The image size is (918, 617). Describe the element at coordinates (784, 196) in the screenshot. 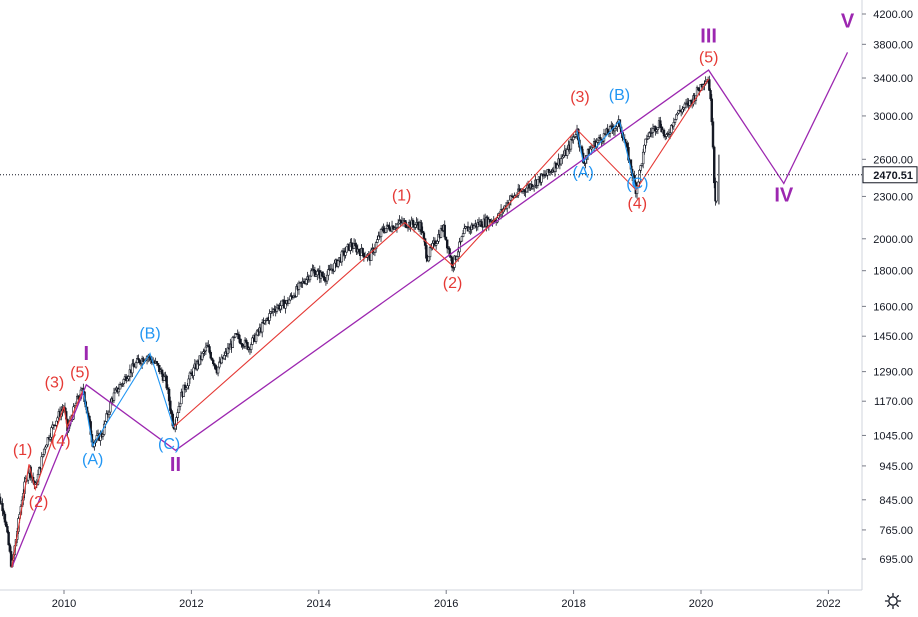

I see `primary-wave-label: IV` at that location.